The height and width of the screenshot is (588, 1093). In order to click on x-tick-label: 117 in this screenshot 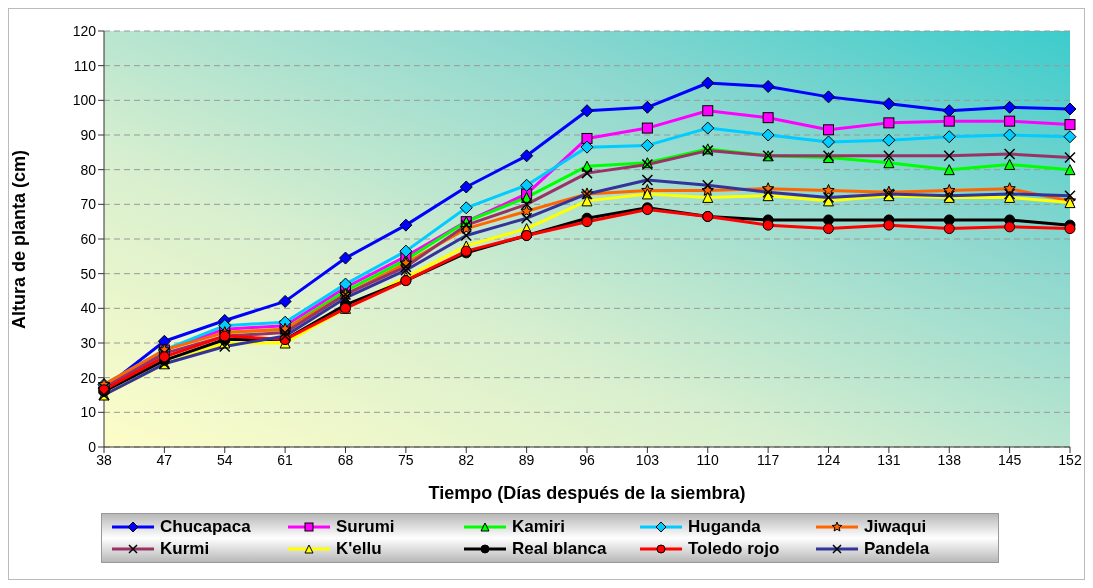, I will do `click(768, 459)`.